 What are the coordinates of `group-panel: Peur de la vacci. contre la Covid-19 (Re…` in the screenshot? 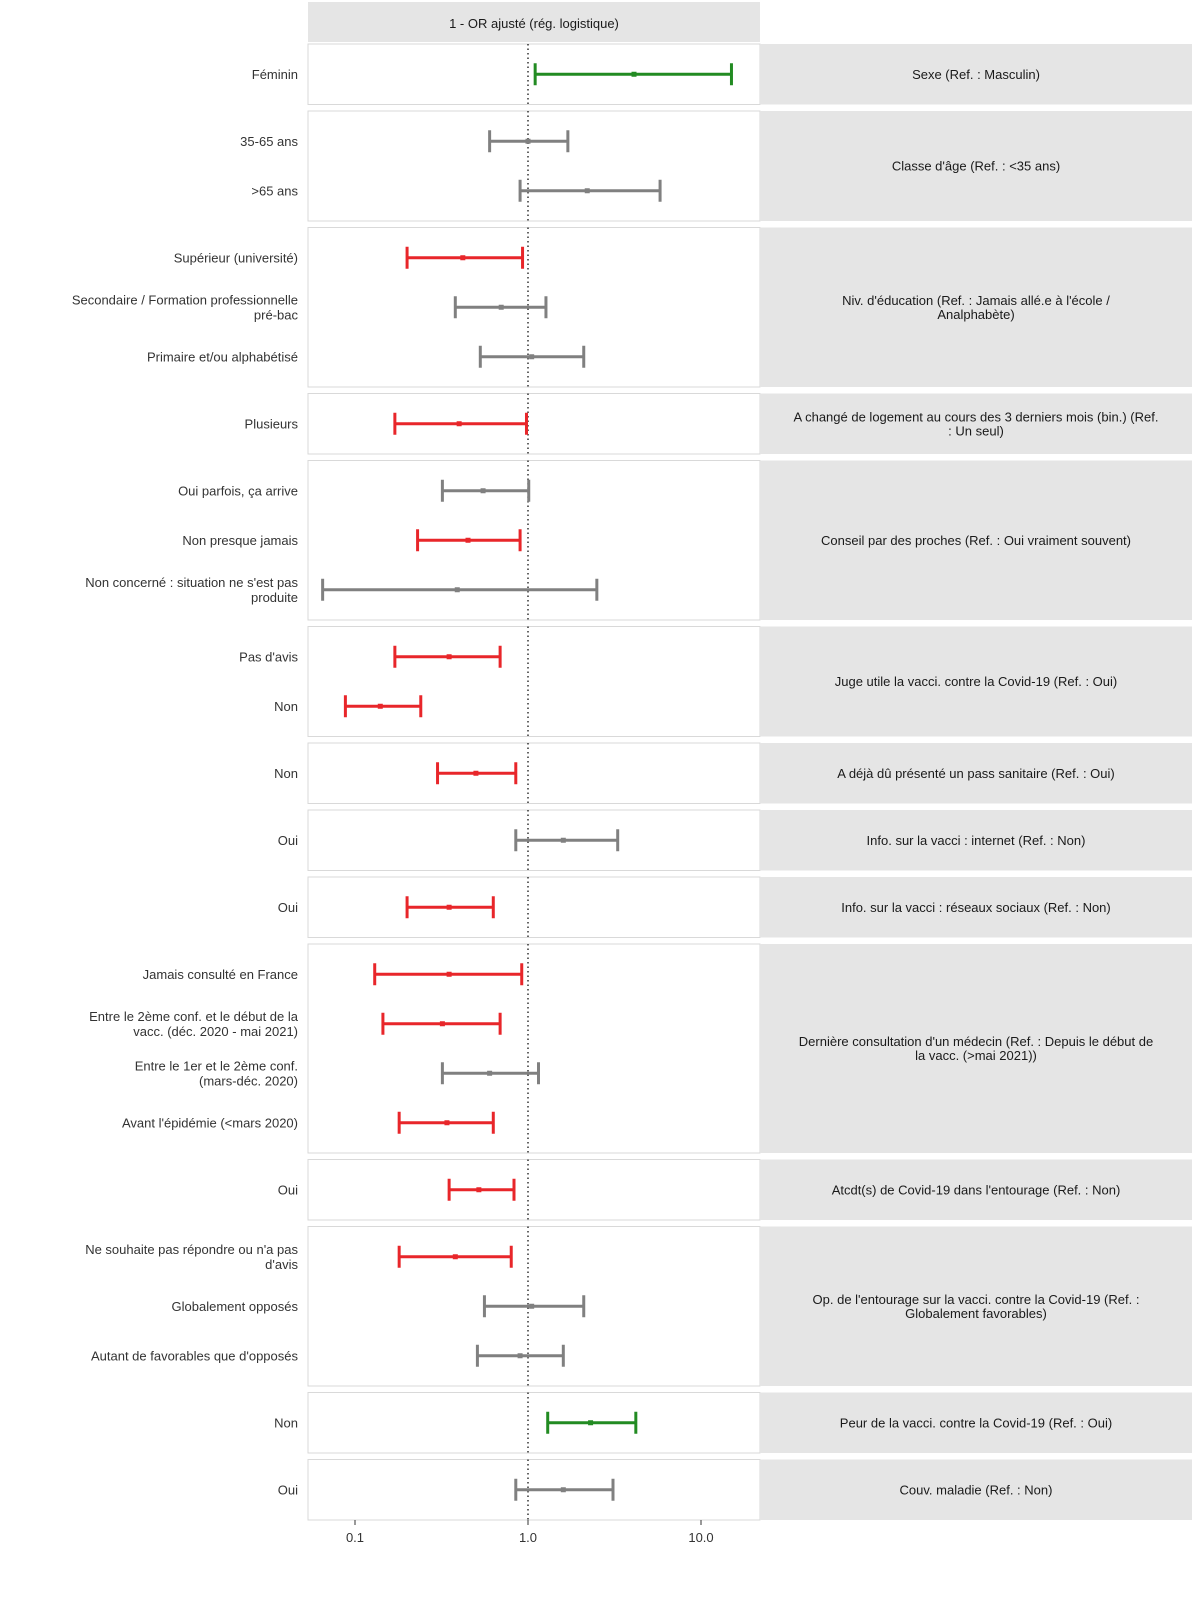 It's located at (733, 1423).